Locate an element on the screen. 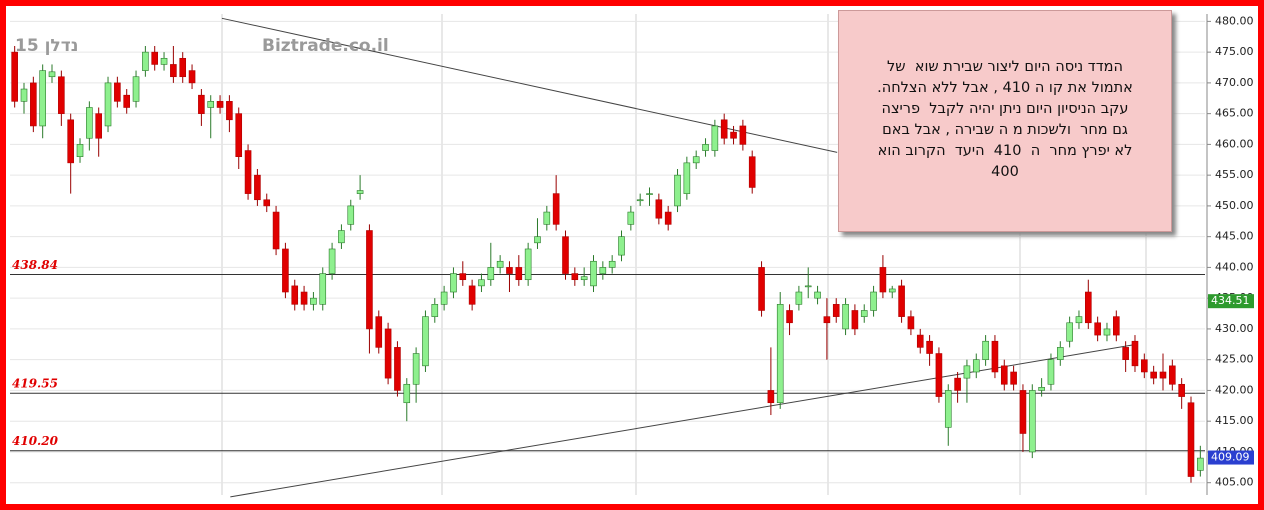  annotation-line: אתמול את קו ה 410 , אבל ללא הצלחה. is located at coordinates (1005, 88).